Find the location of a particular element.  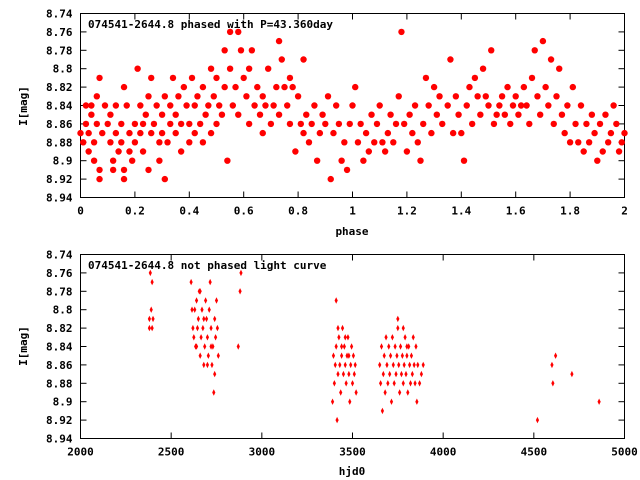

y-tick-label: 8.74 is located at coordinates (59, 14).